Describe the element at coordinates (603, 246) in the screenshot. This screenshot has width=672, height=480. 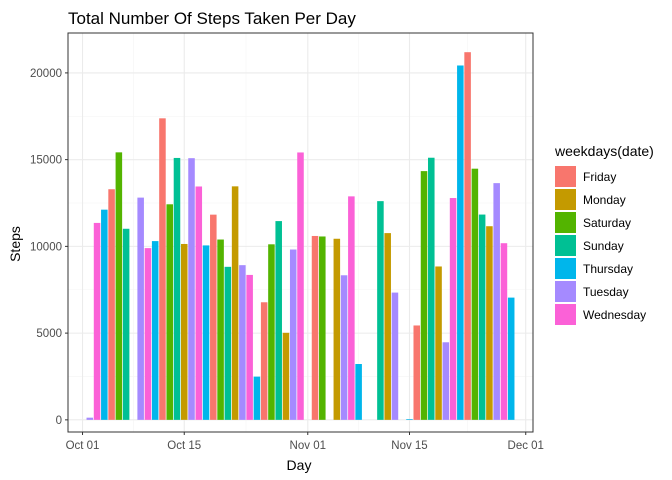
I see `legend-label-sunday: Sunday` at that location.